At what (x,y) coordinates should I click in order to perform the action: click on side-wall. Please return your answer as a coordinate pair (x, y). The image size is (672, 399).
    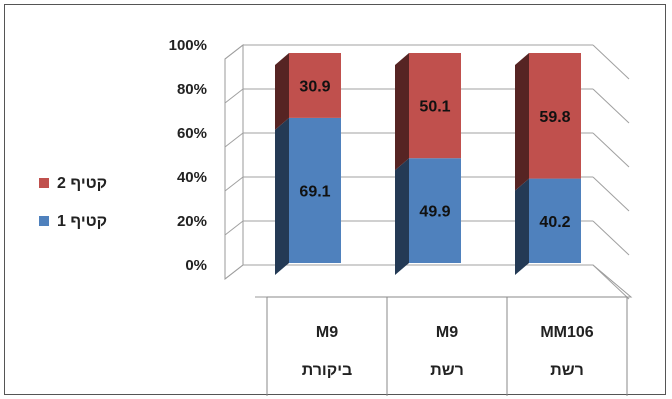
    Looking at the image, I should click on (234, 162).